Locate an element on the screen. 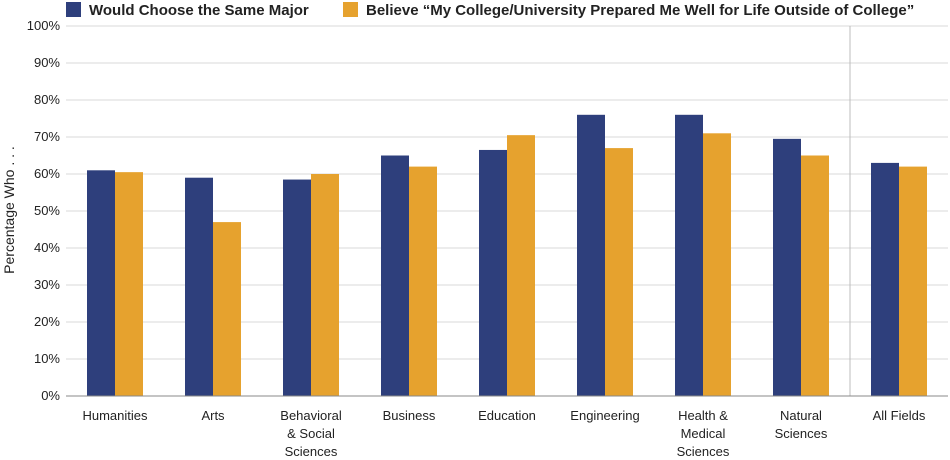 Image resolution: width=950 pixels, height=460 pixels. y-tick-label: 90% is located at coordinates (47, 62).